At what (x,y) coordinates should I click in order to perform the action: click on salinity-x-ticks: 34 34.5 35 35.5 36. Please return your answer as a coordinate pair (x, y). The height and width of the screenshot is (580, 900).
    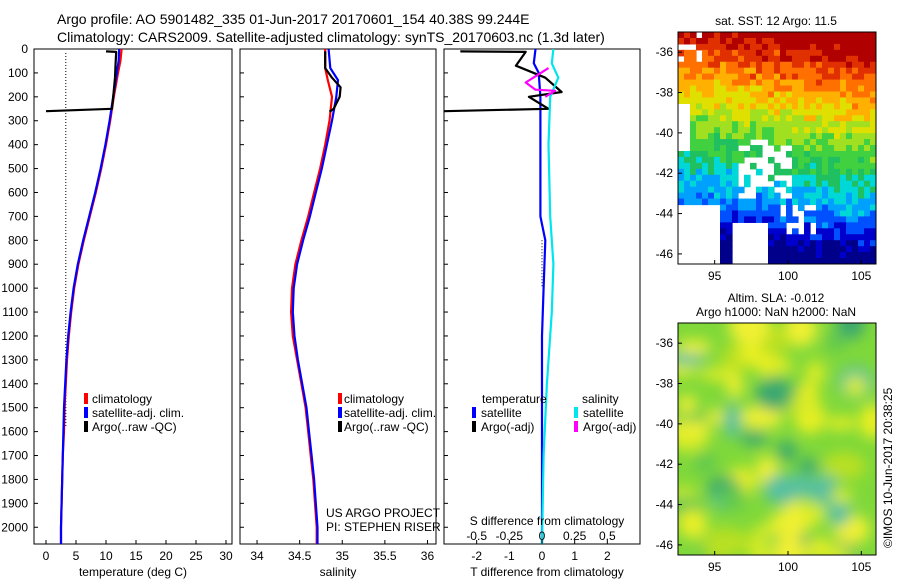
    Looking at the image, I should click on (342, 551).